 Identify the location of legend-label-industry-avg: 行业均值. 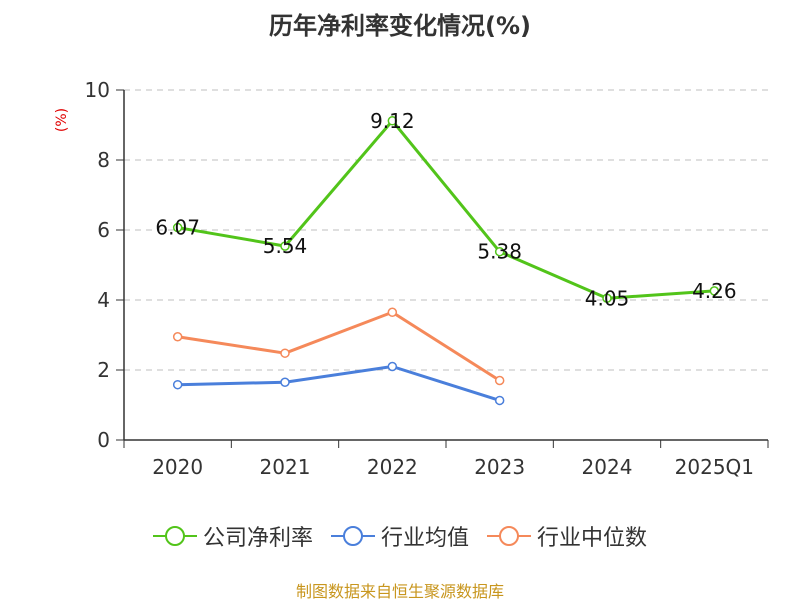
(424, 538).